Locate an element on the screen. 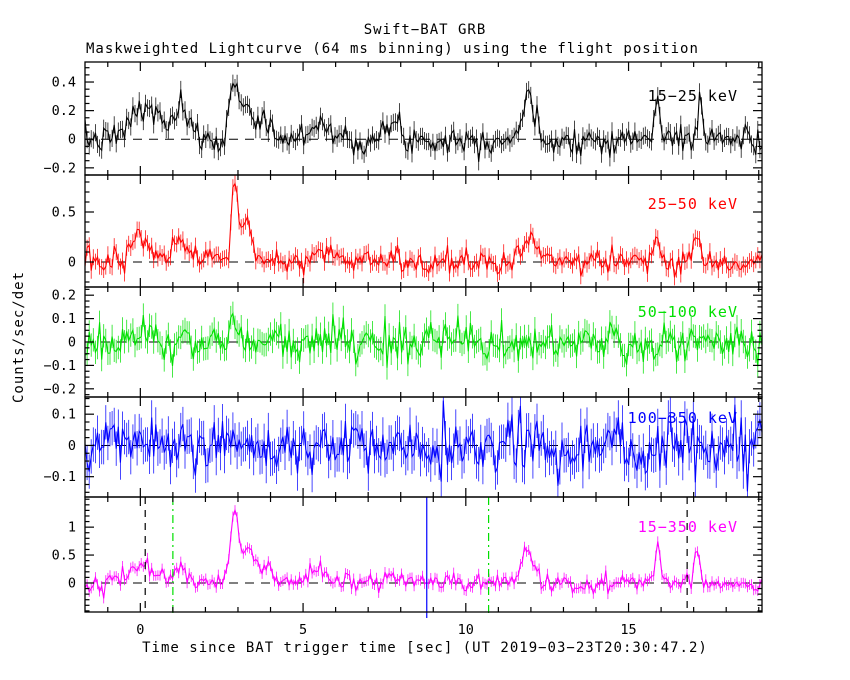  y-tick-label: 1 is located at coordinates (72, 528).